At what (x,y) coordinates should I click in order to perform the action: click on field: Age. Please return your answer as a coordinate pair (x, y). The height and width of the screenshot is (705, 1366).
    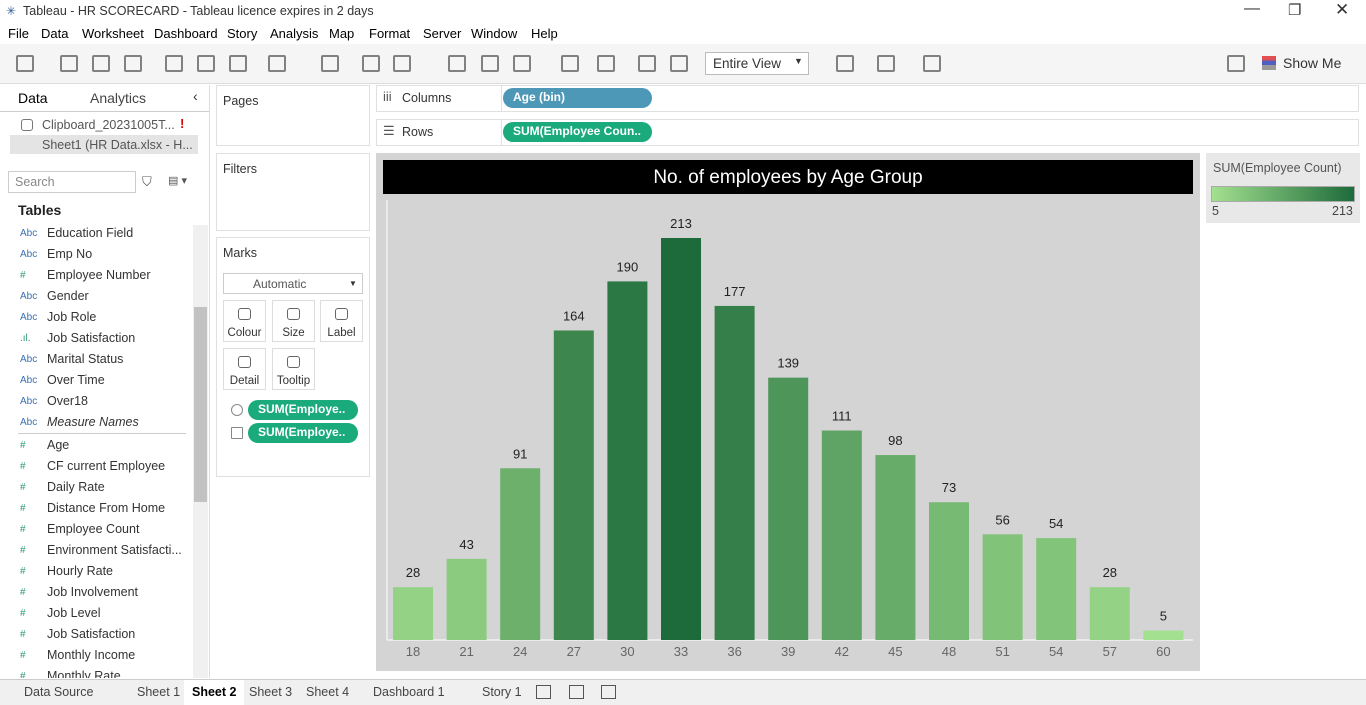
    Looking at the image, I should click on (58, 445).